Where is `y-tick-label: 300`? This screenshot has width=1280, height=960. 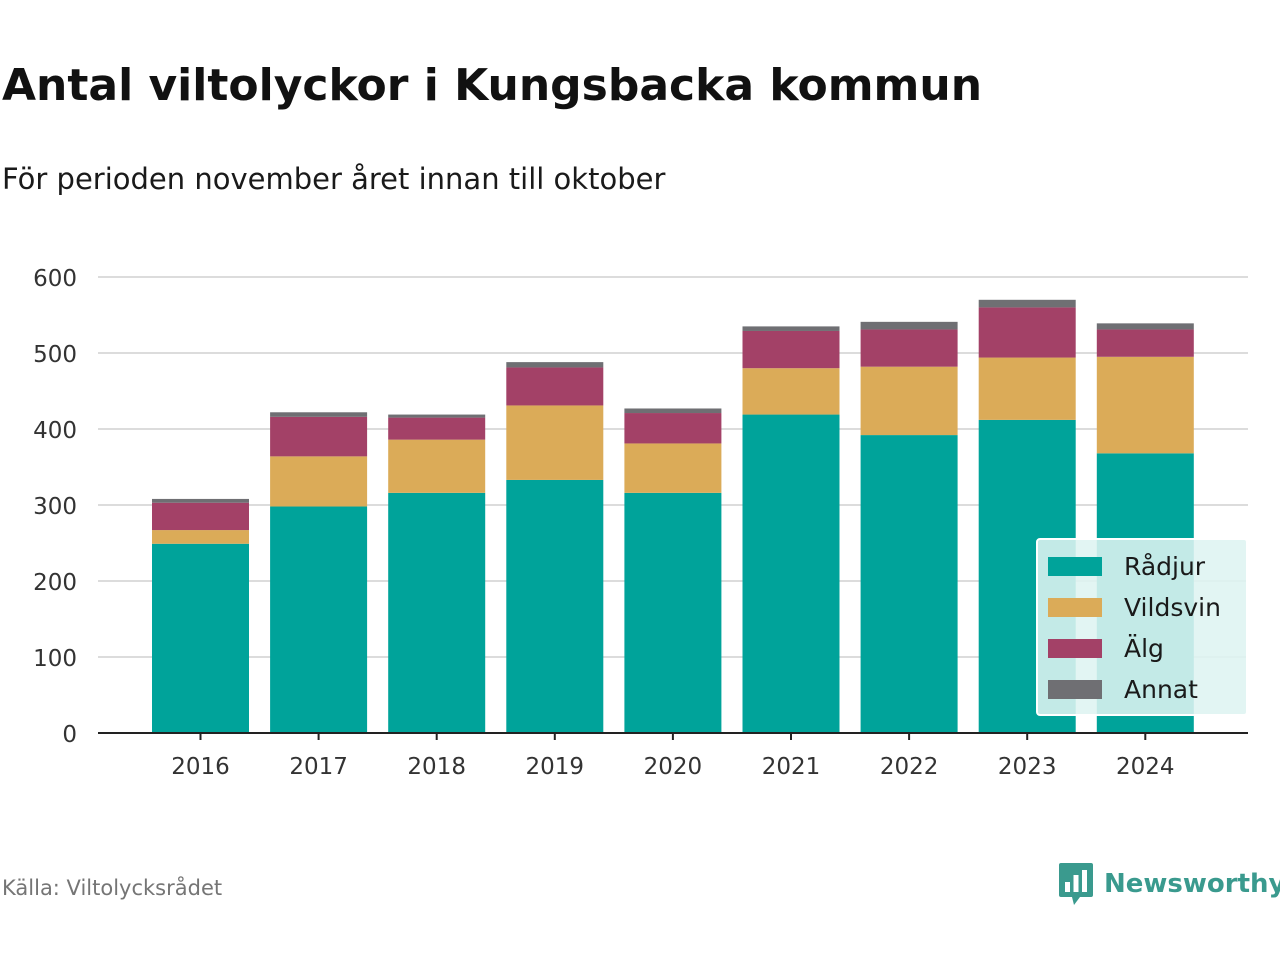
y-tick-label: 300 is located at coordinates (55, 507).